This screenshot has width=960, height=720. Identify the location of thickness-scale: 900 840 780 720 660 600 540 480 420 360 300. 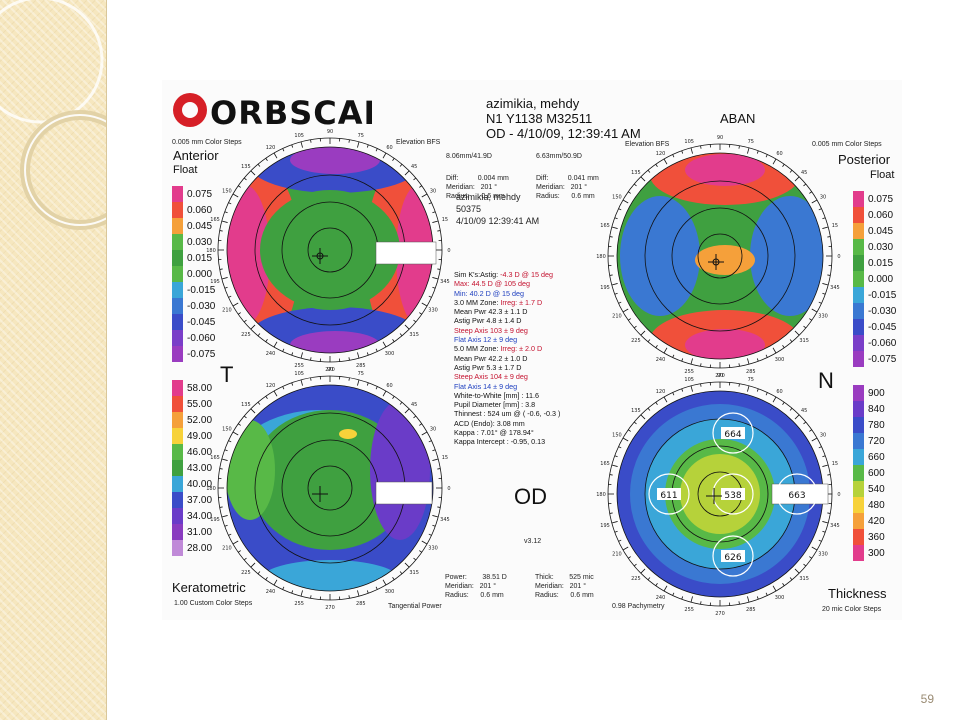
(869, 473).